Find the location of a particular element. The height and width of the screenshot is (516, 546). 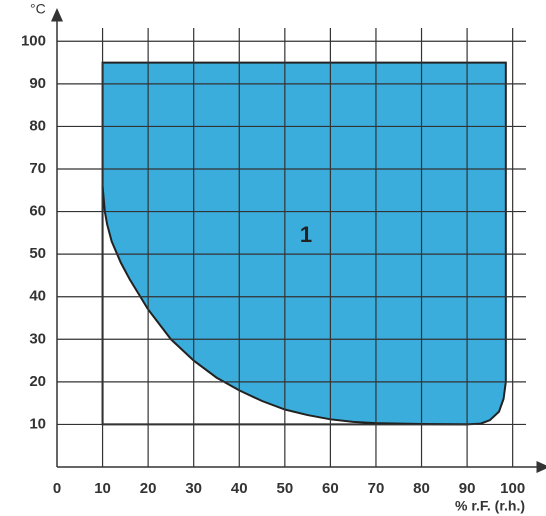

x-tick-label: 10 is located at coordinates (102, 488).